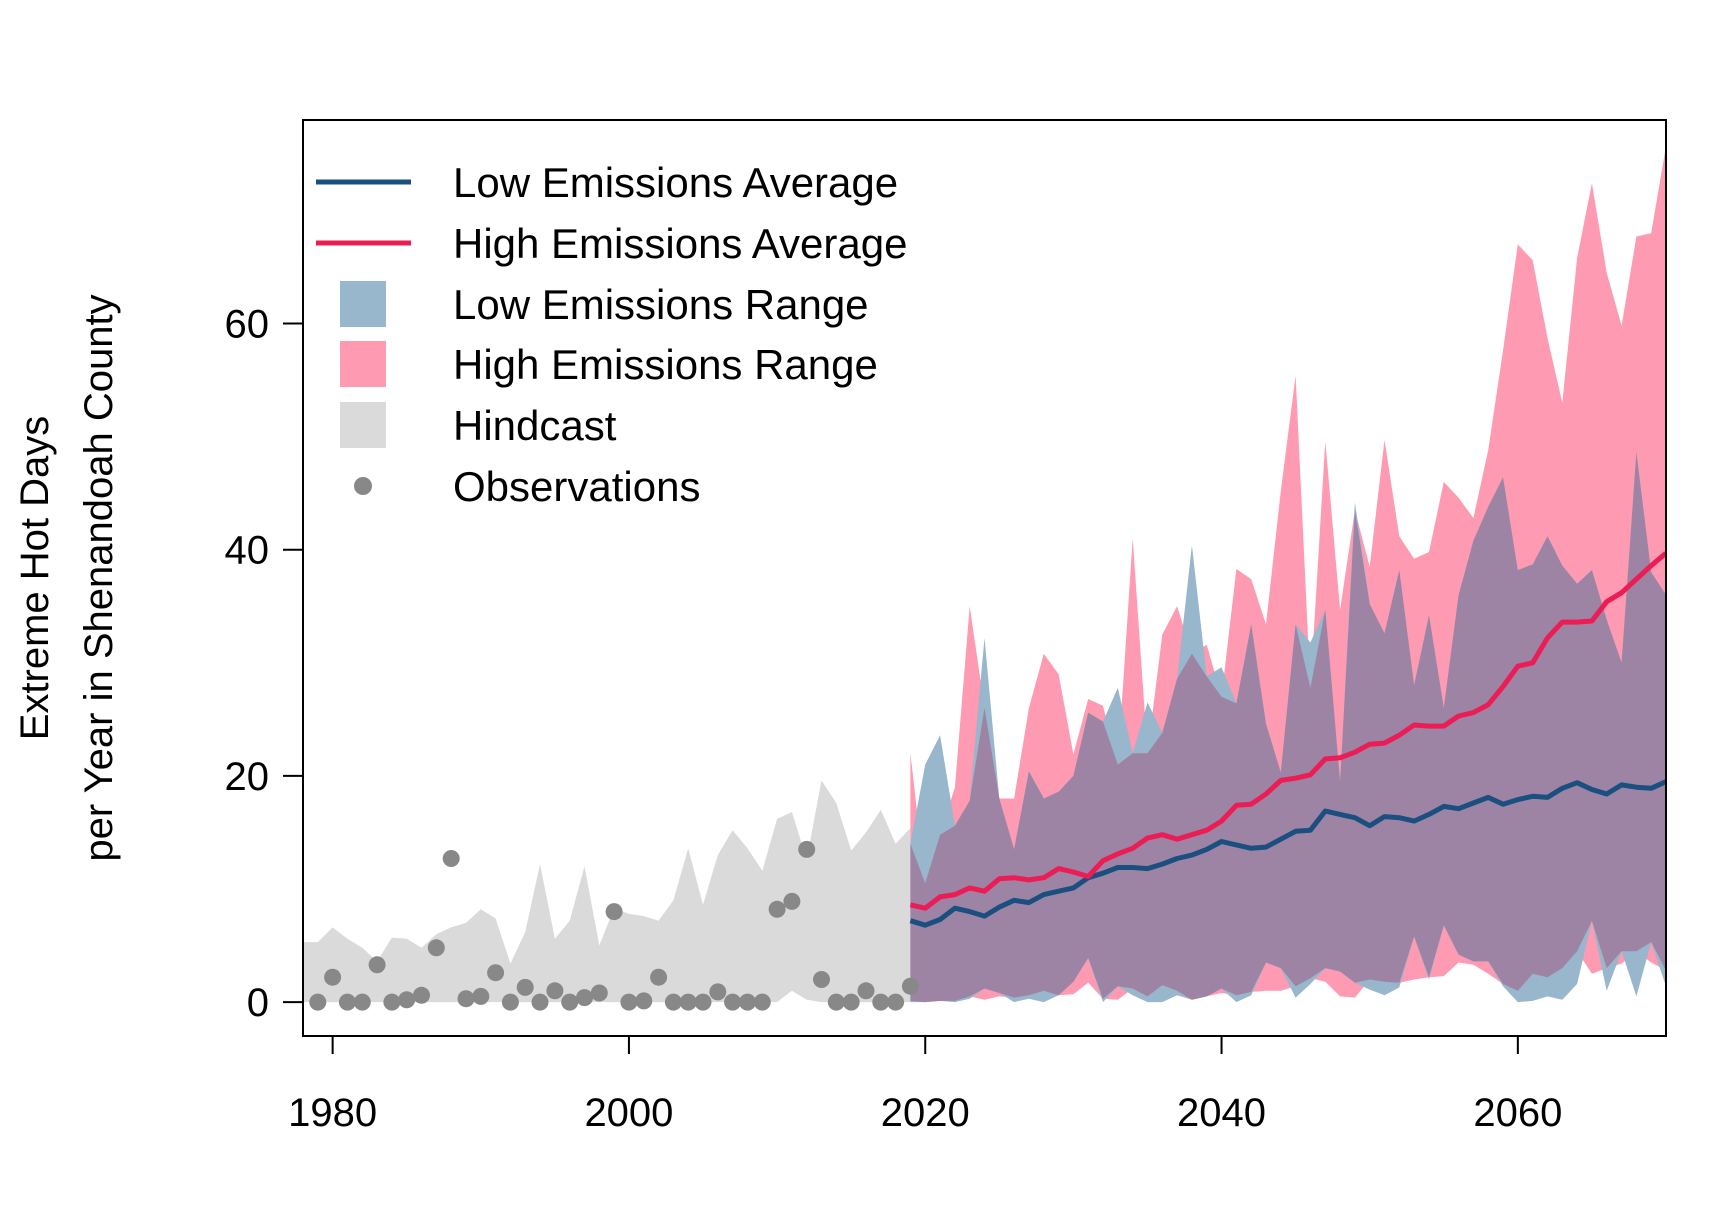 The height and width of the screenshot is (1212, 1716). I want to click on legend-label: High Emissions Range, so click(665, 364).